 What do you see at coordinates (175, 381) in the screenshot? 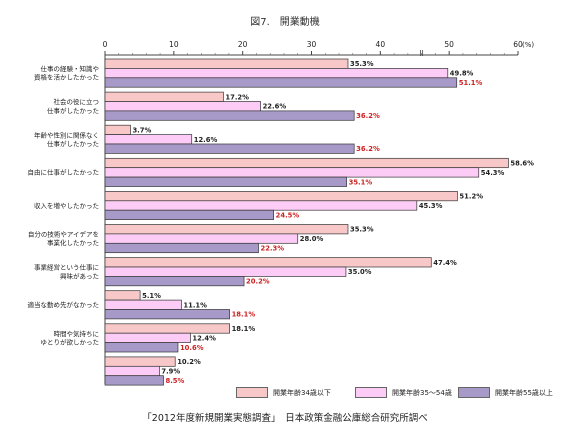
I see `data-label: 8.5%` at bounding box center [175, 381].